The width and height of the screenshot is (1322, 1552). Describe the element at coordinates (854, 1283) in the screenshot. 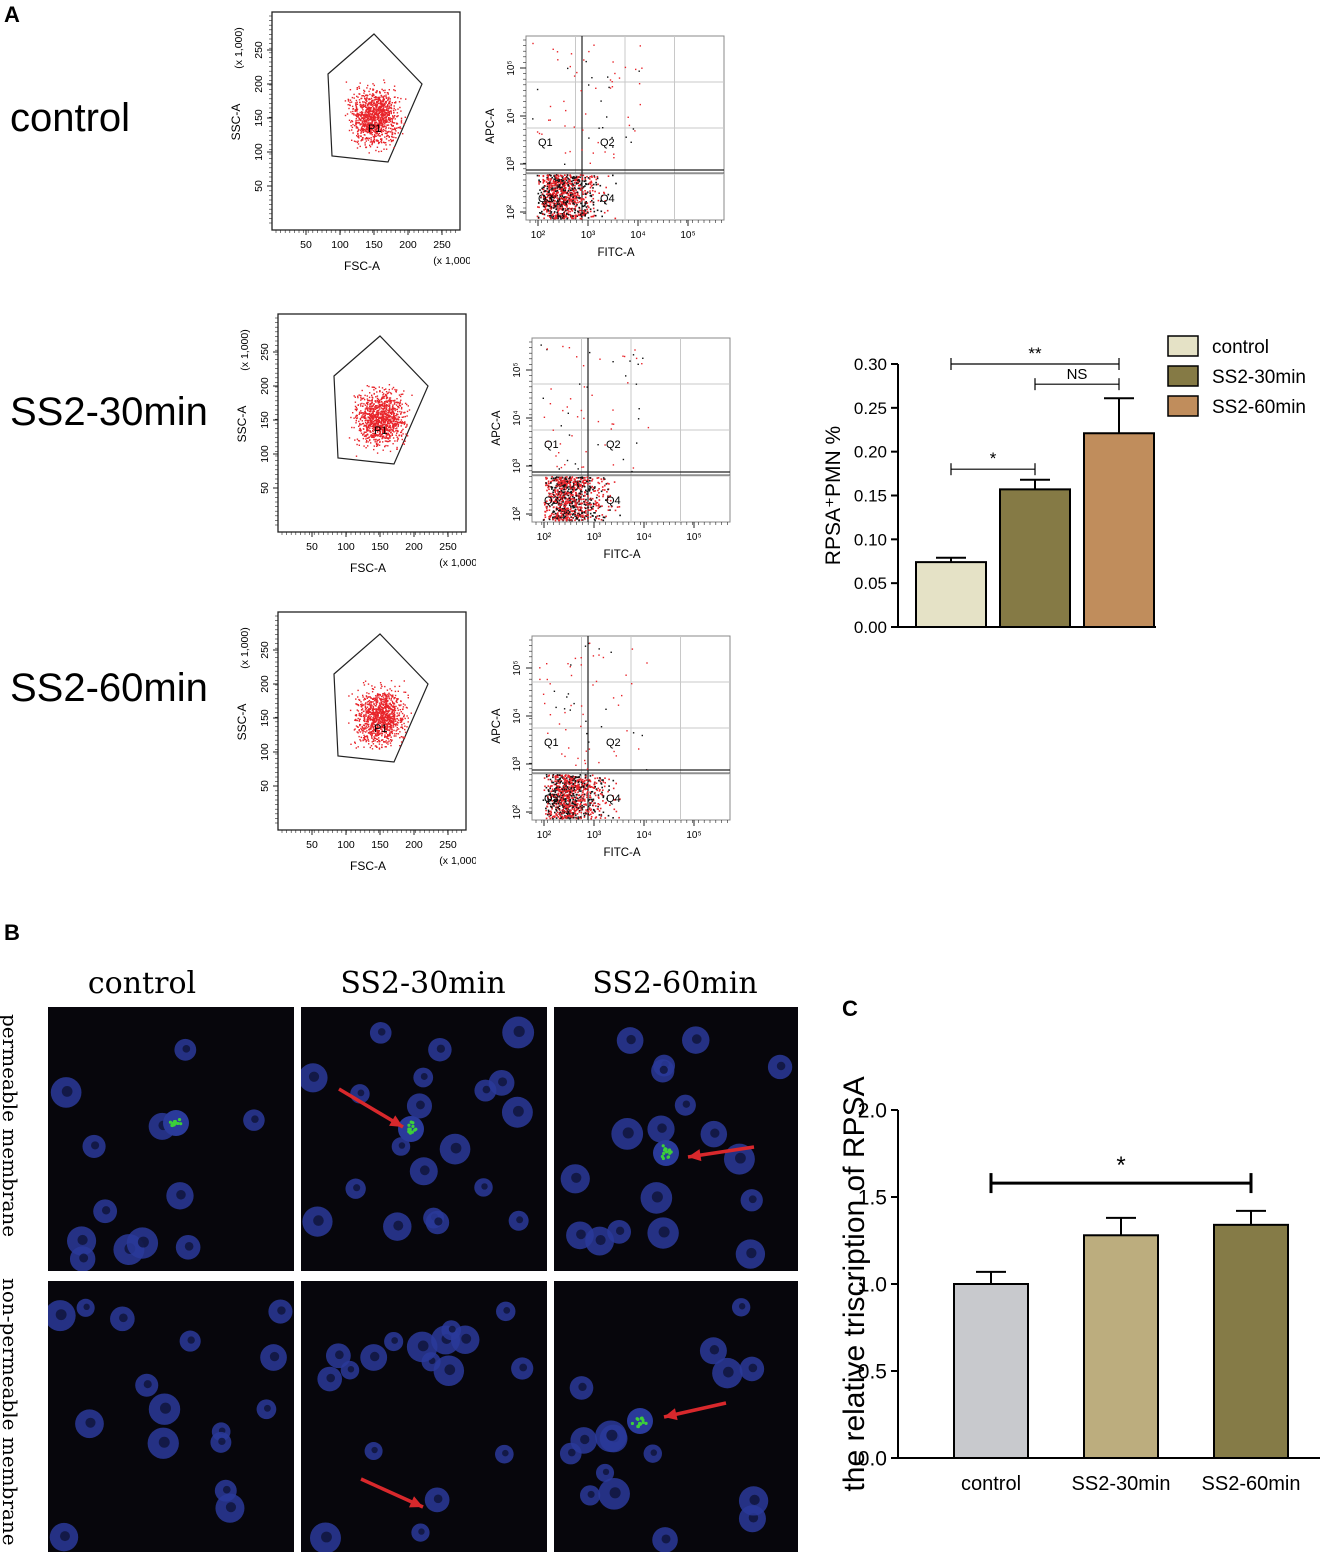

I see `y-axis-label: the relative triscription of RPSA` at that location.